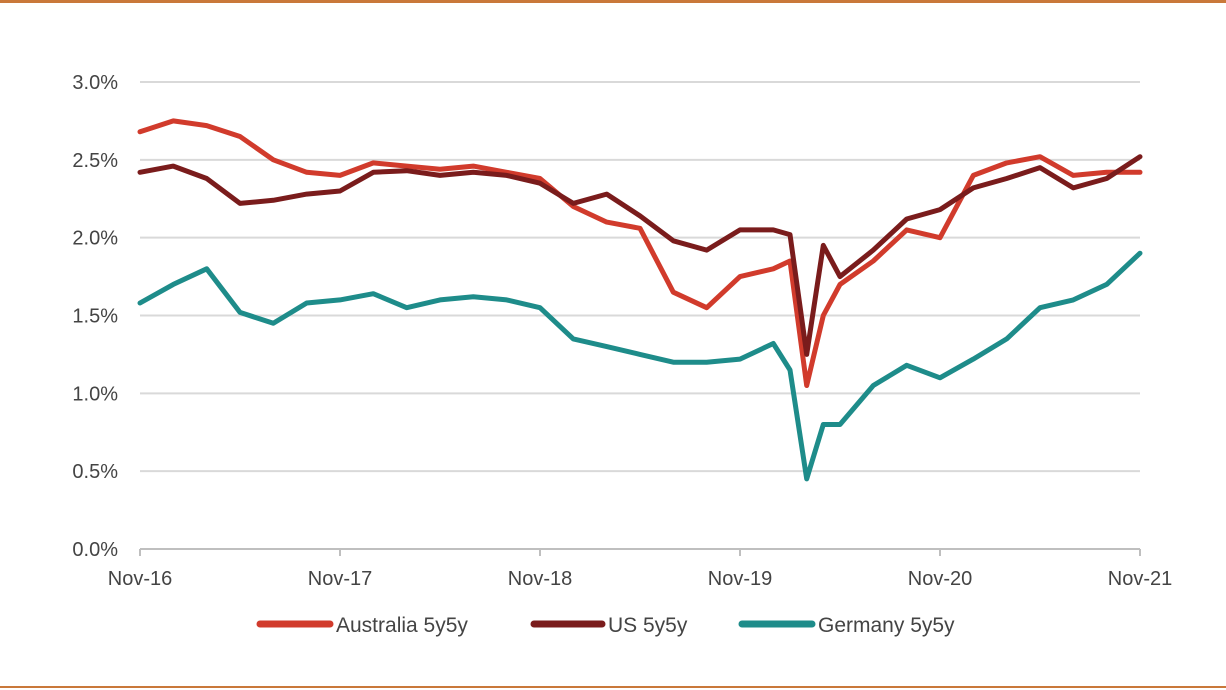 The image size is (1226, 690). Describe the element at coordinates (605, 625) in the screenshot. I see `legend: Australia 5y5y US 5y5y Germany 5y5y` at that location.